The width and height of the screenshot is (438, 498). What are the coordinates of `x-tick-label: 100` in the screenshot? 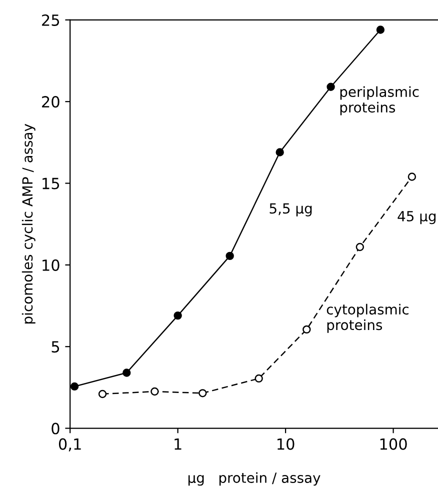 It's located at (393, 444).